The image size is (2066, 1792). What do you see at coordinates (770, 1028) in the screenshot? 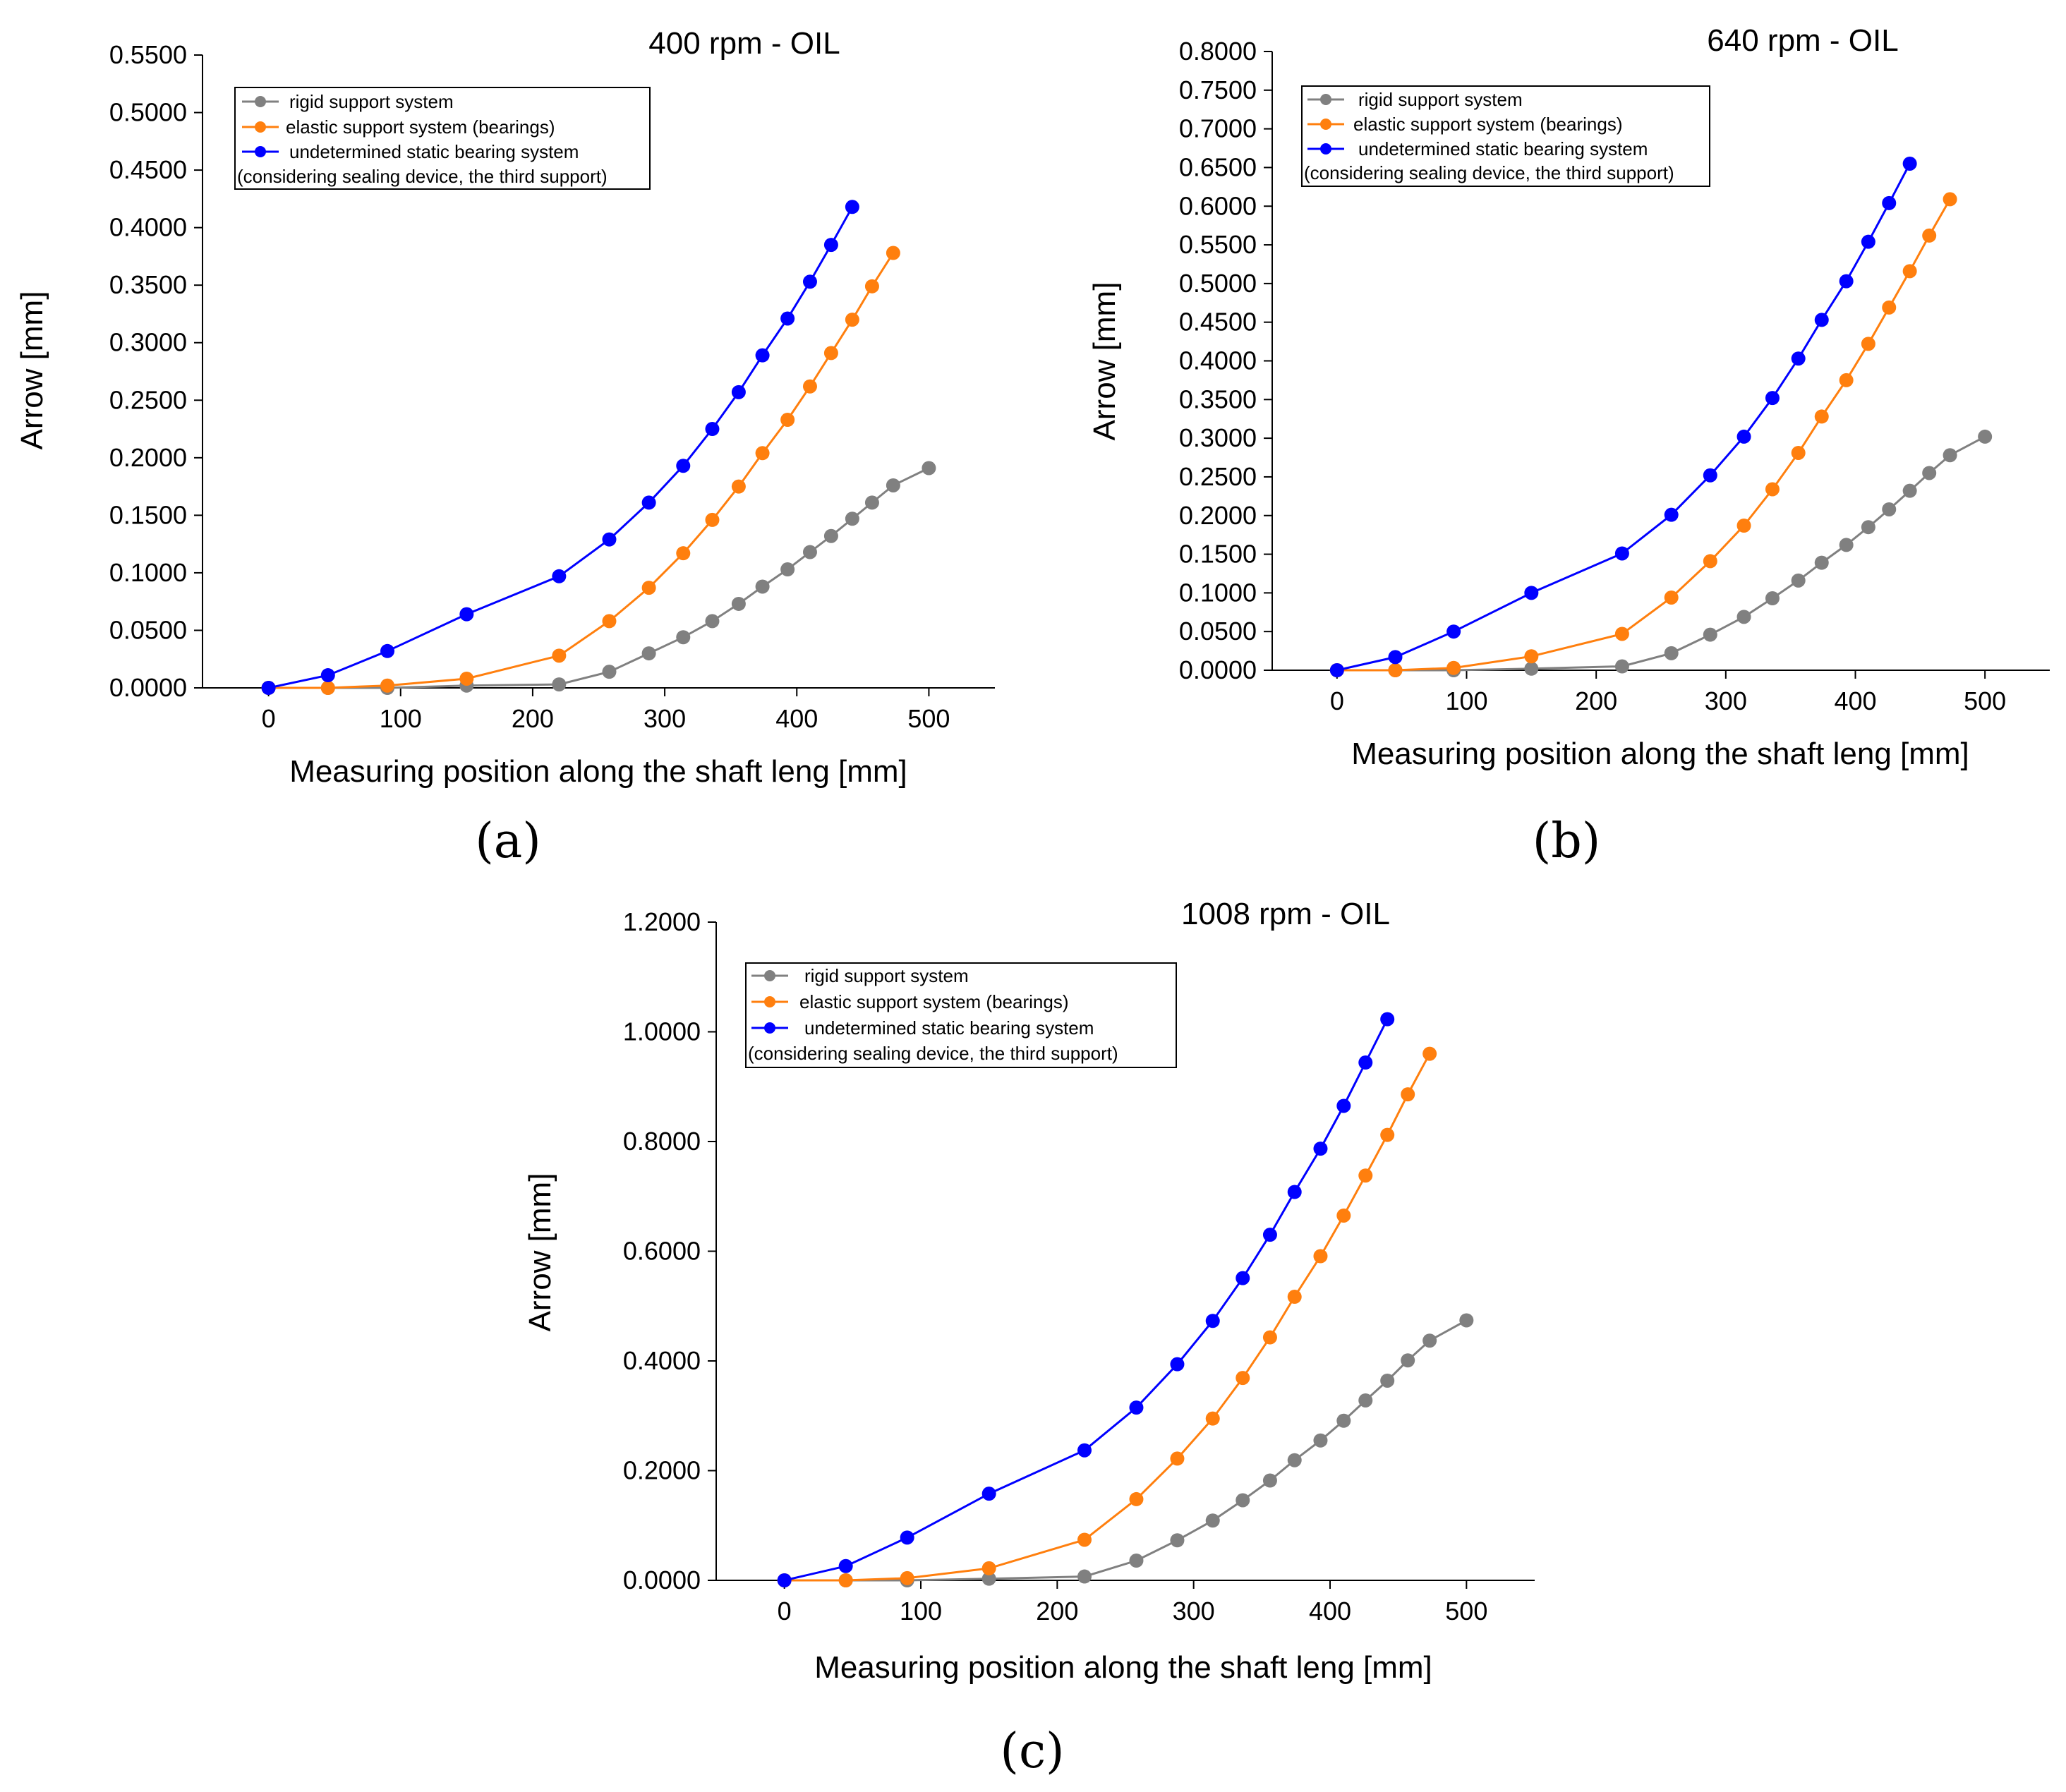
I see `legend-marker-undetermined` at bounding box center [770, 1028].